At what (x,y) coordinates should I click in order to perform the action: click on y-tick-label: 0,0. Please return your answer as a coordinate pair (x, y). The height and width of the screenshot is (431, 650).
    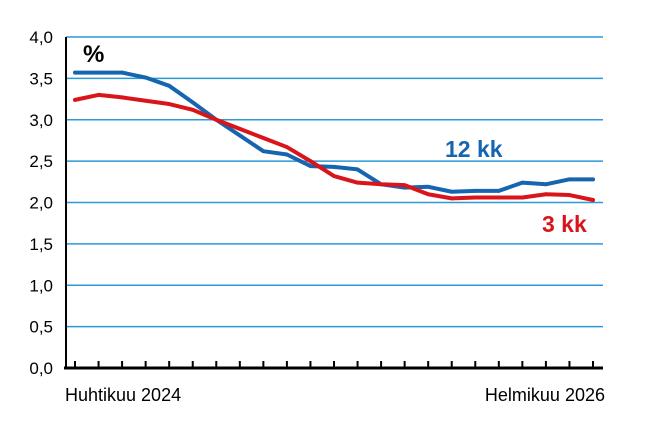
    Looking at the image, I should click on (41, 368).